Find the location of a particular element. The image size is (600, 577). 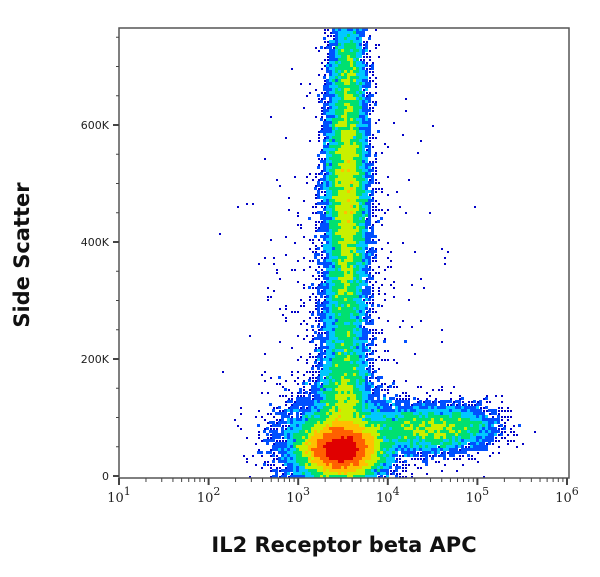

x-tick-label: 10³ is located at coordinates (298, 495).